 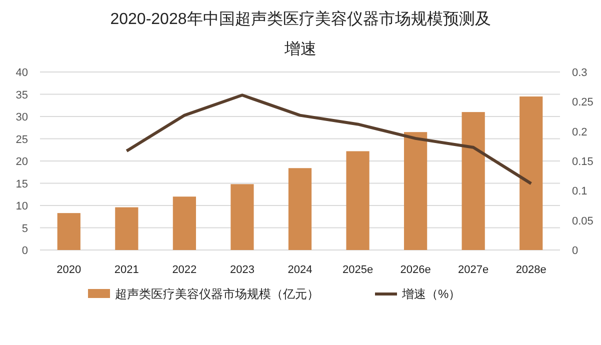 What do you see at coordinates (126, 270) in the screenshot?
I see `x-tick-label: 2021` at bounding box center [126, 270].